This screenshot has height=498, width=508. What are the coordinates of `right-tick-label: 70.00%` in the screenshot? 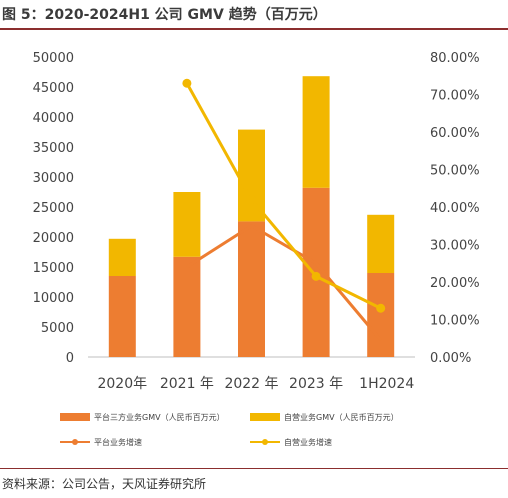 It's located at (455, 96).